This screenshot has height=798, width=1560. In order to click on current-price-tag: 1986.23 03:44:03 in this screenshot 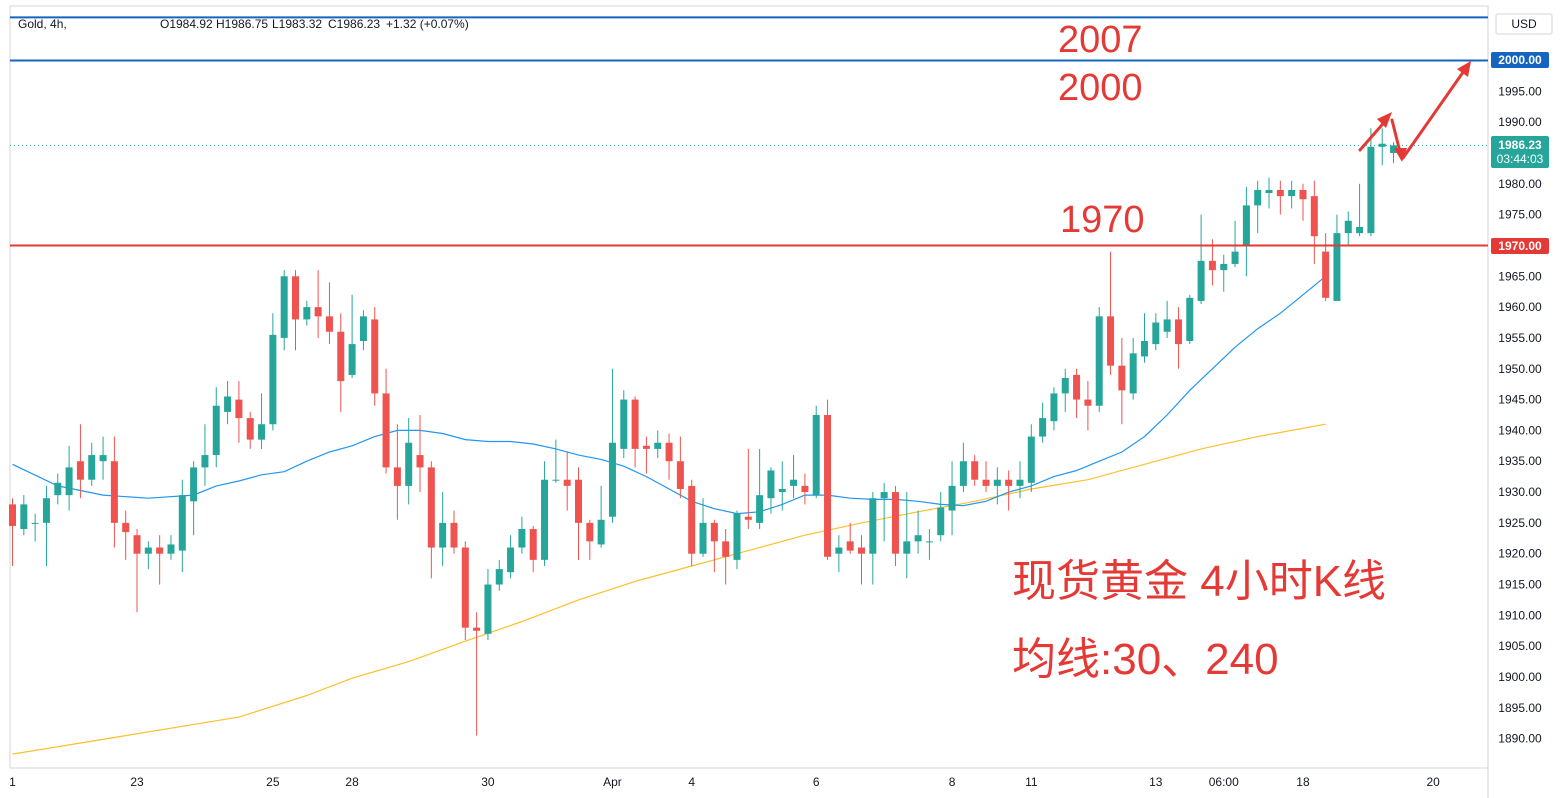, I will do `click(1520, 152)`.